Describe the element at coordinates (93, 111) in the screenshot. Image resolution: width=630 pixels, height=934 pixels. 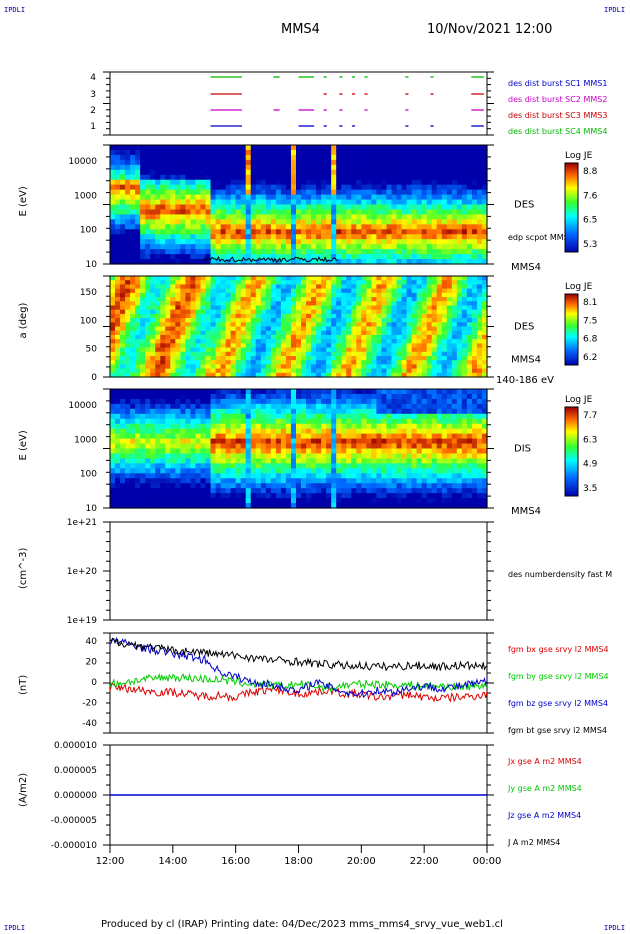
I see `burst-ytick-label: 2` at that location.